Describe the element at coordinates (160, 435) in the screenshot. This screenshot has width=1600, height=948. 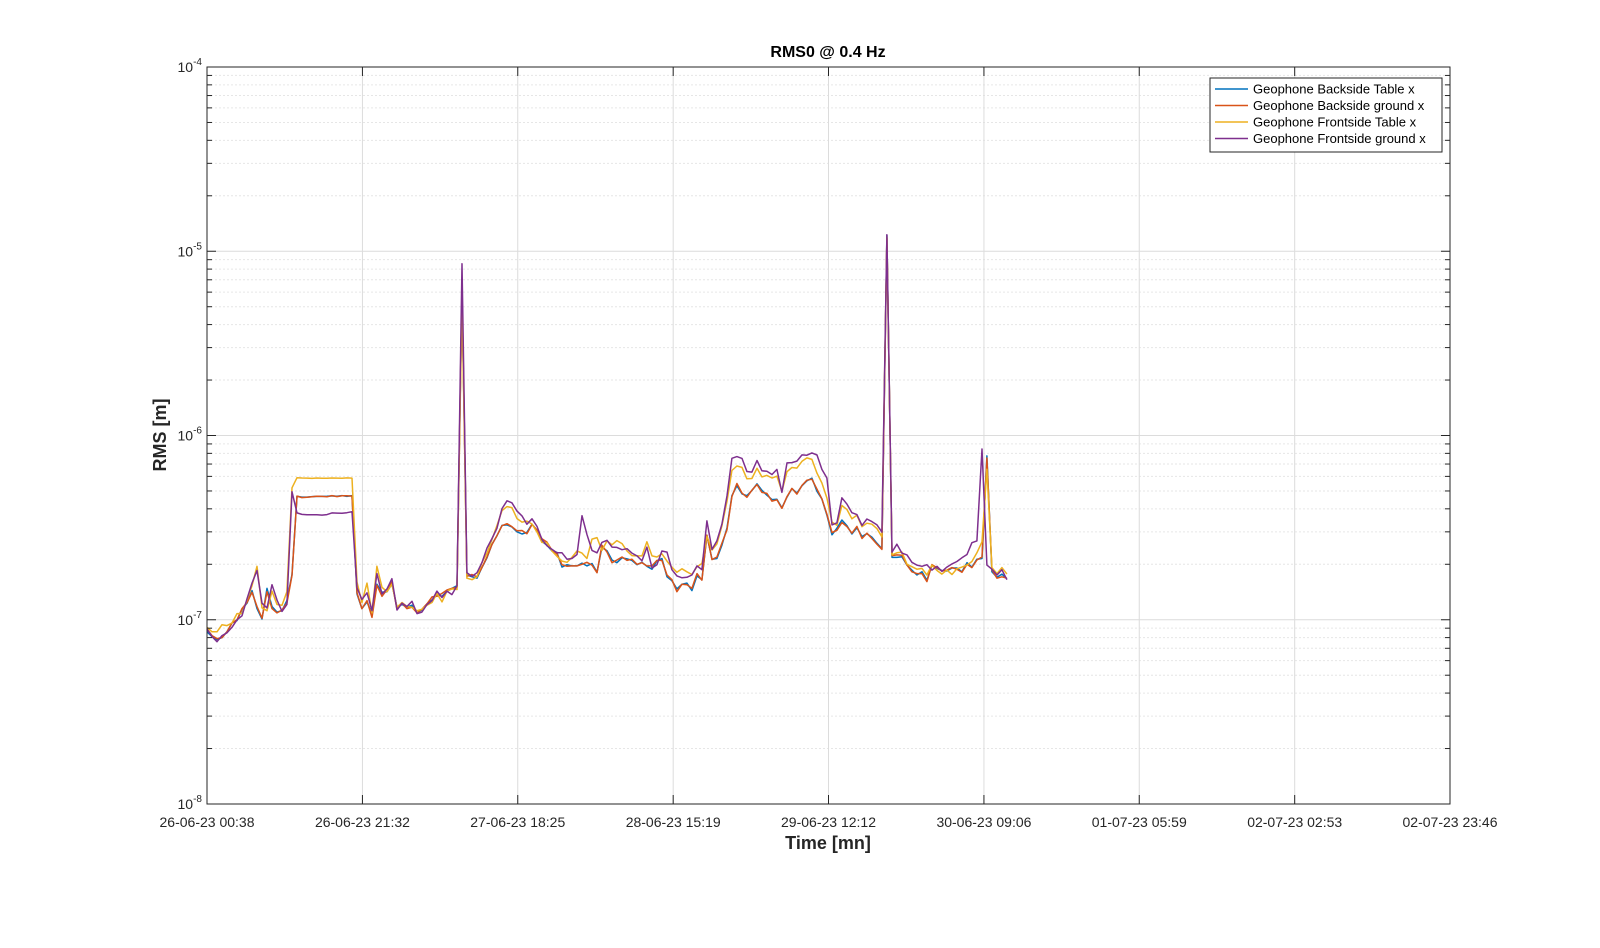
I see `y-axis-label: RMS [m]` at that location.